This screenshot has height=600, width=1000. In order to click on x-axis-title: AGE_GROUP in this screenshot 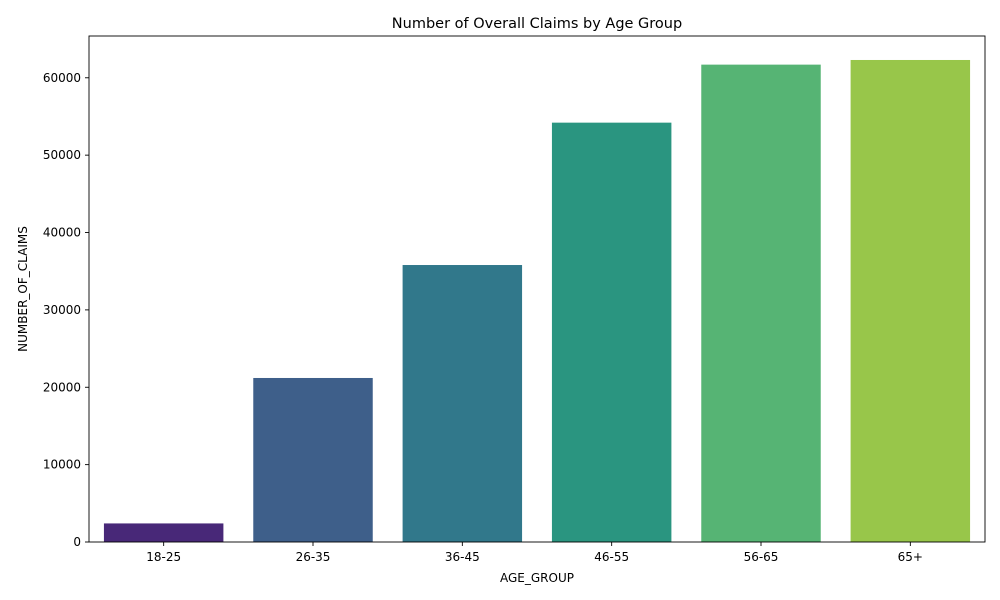, I will do `click(537, 578)`.